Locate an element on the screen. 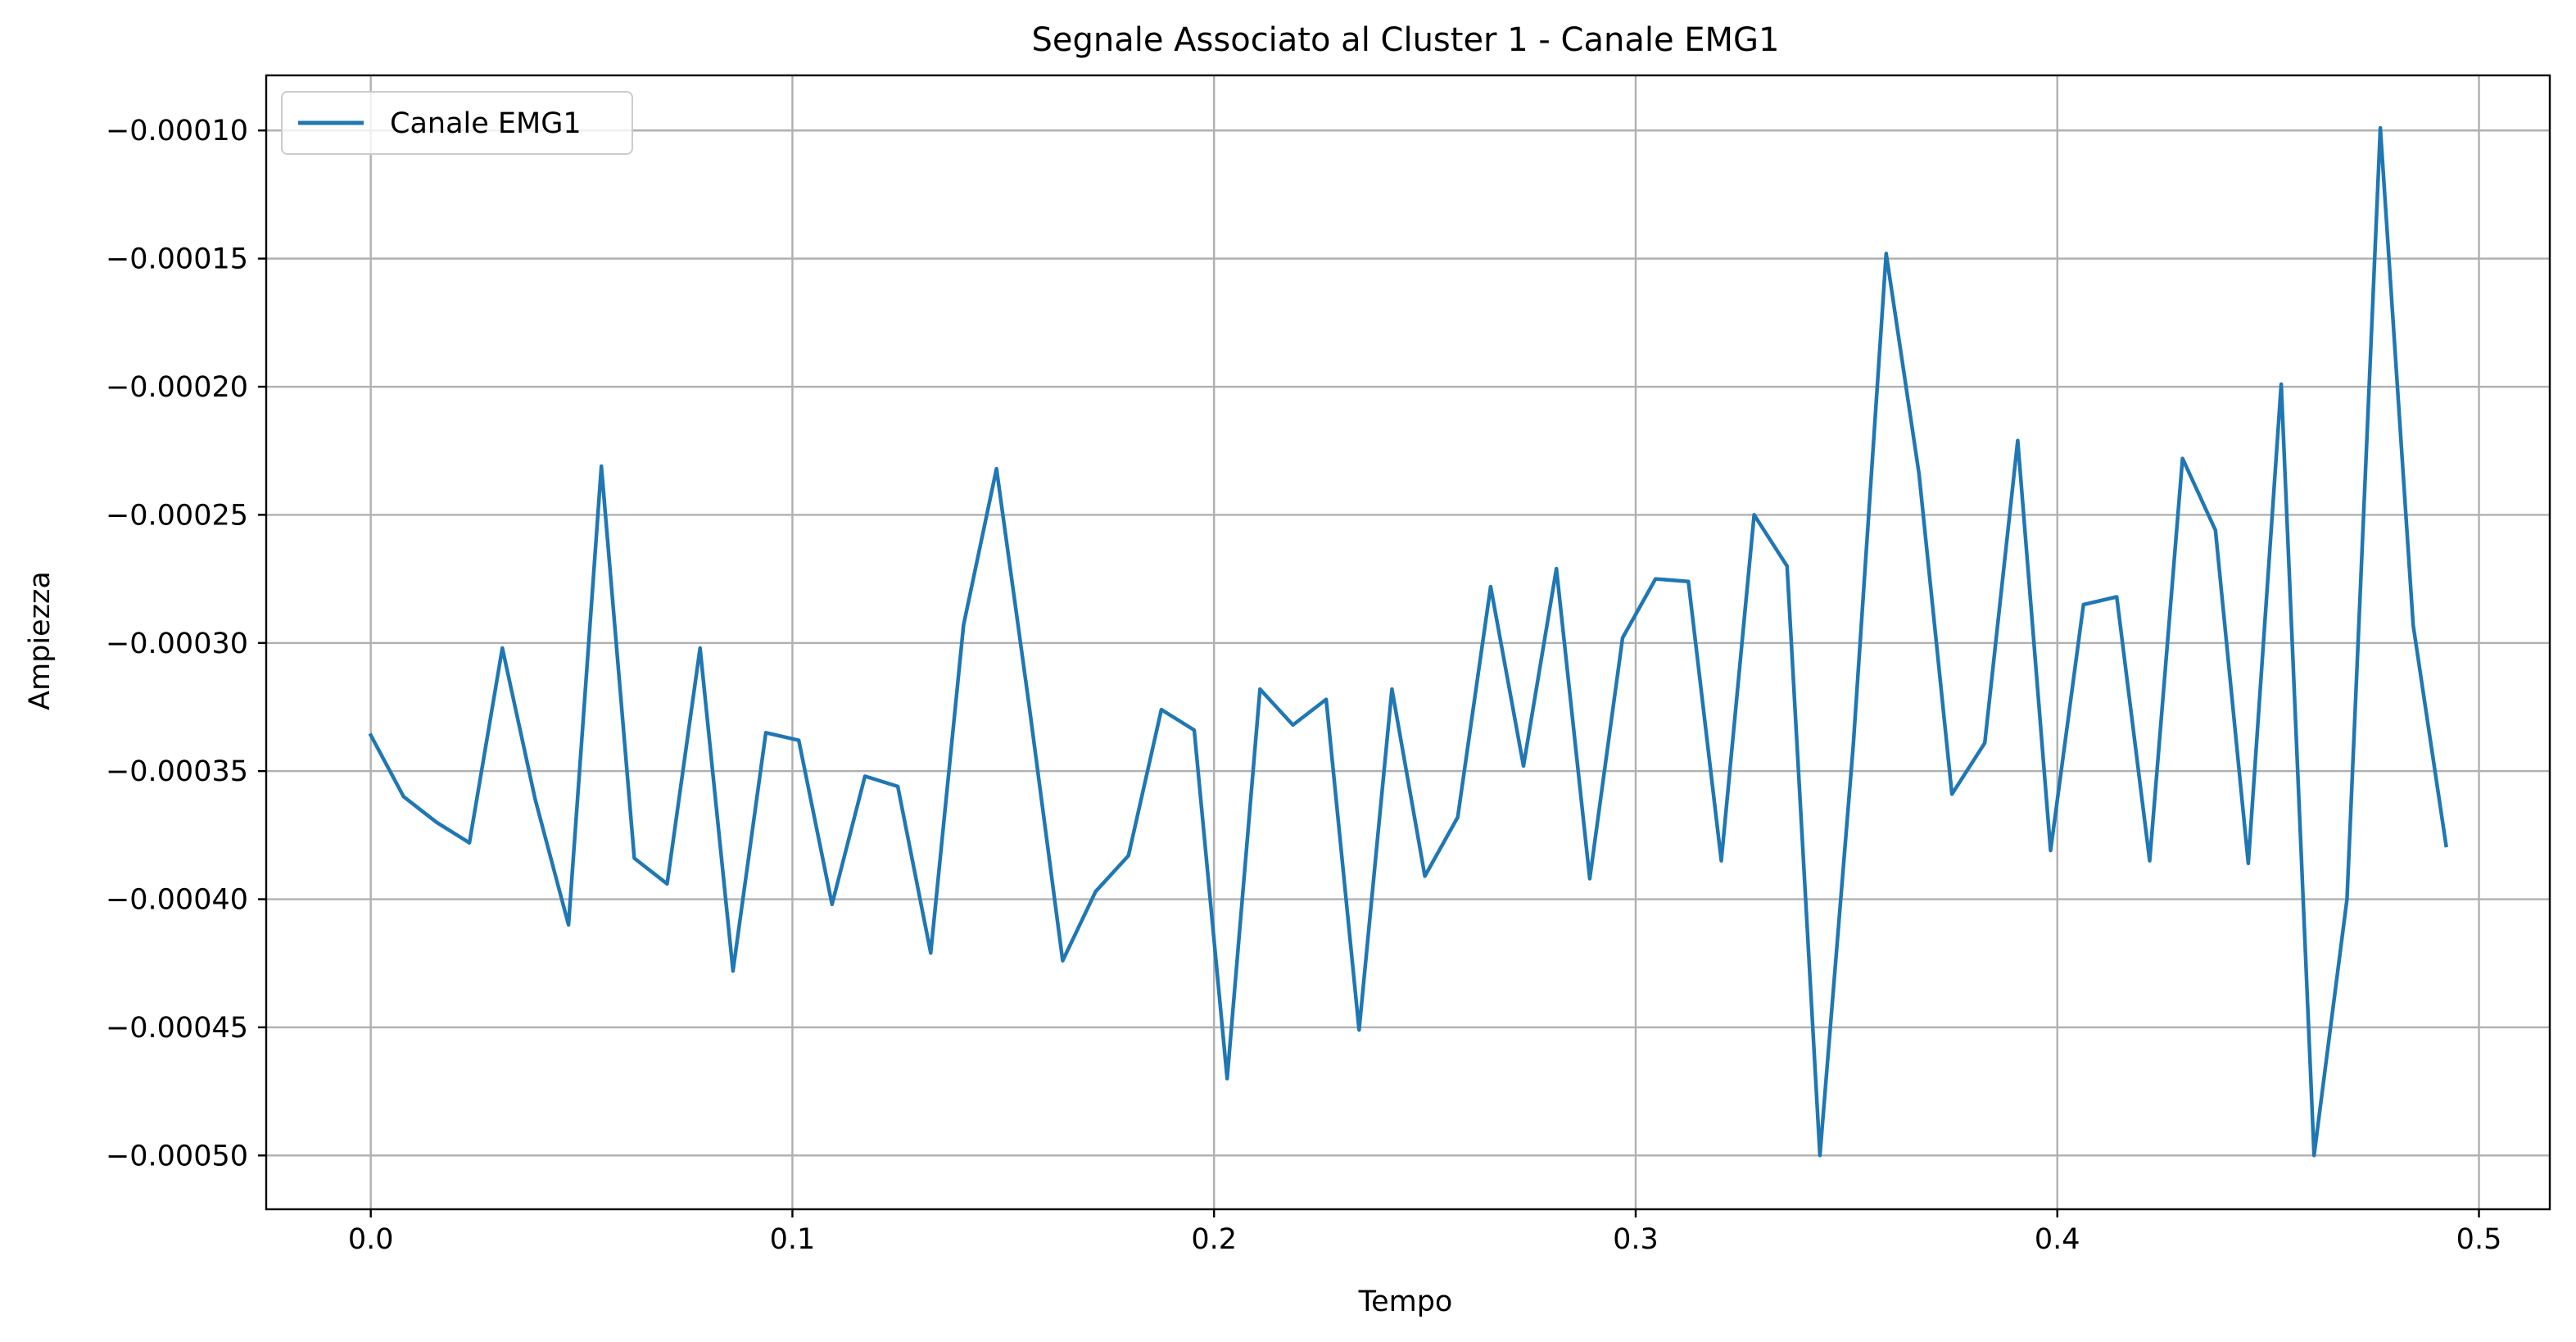 Image resolution: width=2576 pixels, height=1342 pixels. legend: Canale EMG1 is located at coordinates (457, 123).